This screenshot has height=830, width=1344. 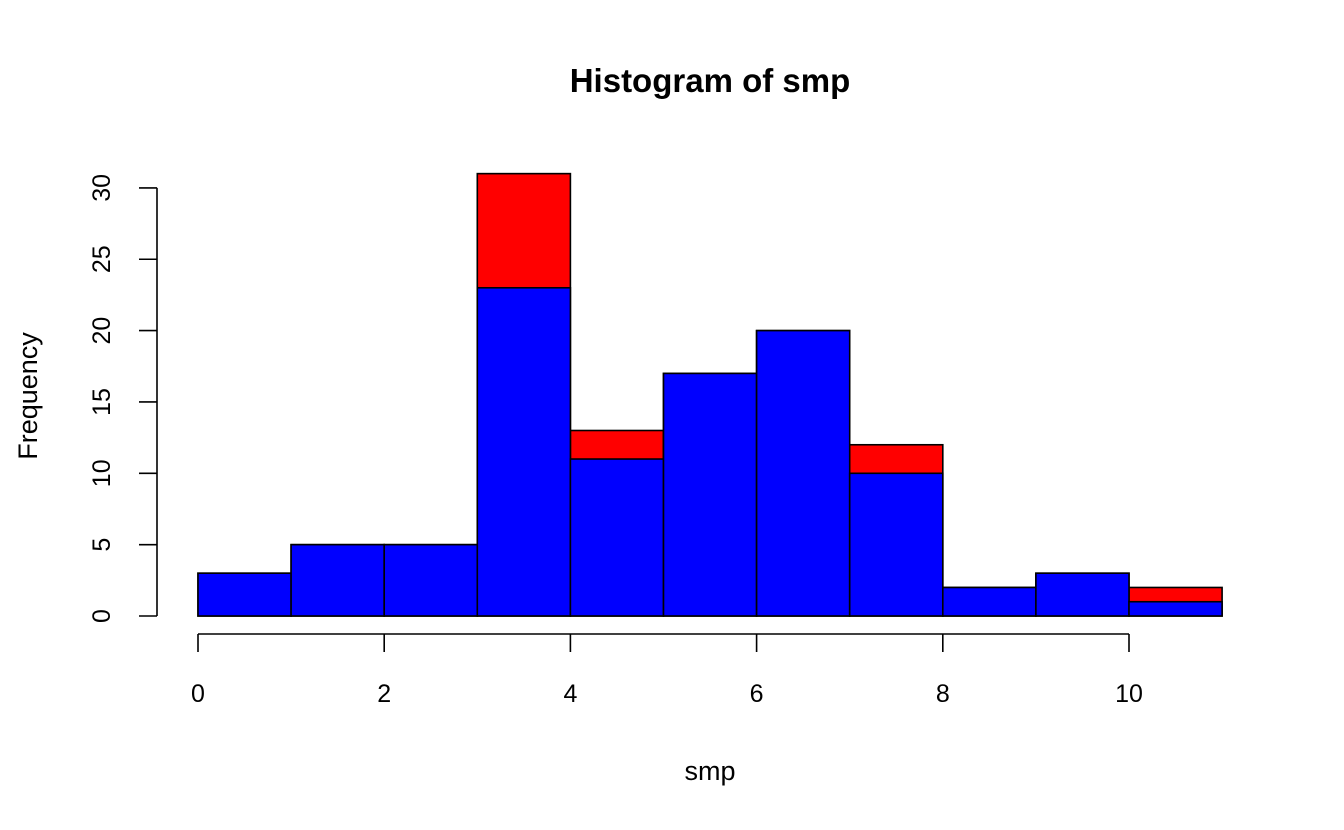 What do you see at coordinates (667, 670) in the screenshot?
I see `x-axis: 0 2 4 6 8 10` at bounding box center [667, 670].